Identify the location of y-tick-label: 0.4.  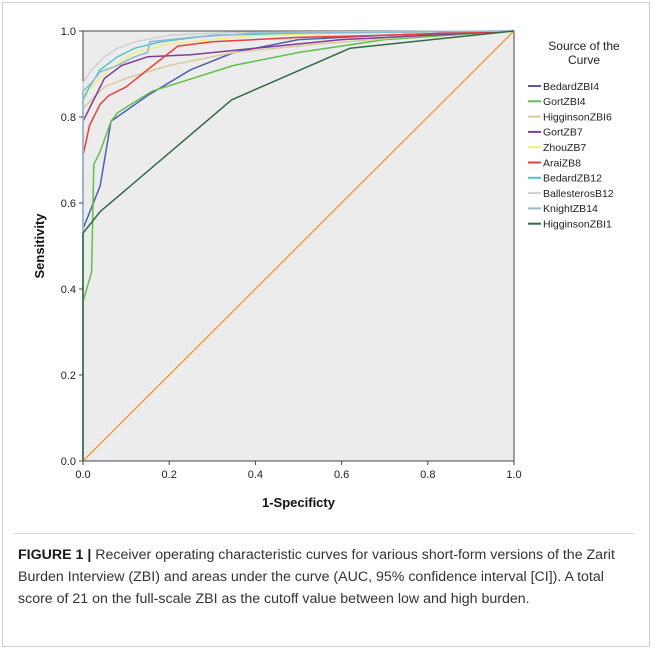
(68, 290).